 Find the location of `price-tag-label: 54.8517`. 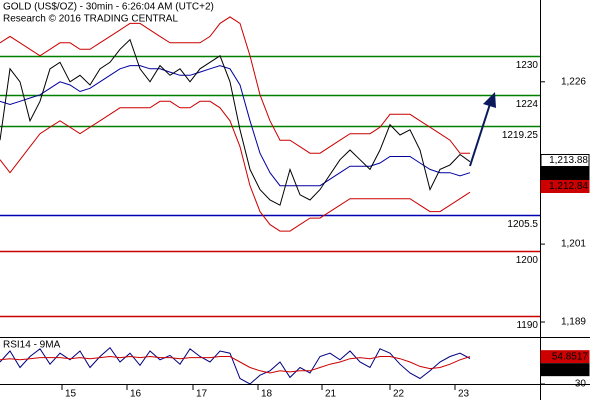

price-tag-label: 54.8517 is located at coordinates (570, 356).